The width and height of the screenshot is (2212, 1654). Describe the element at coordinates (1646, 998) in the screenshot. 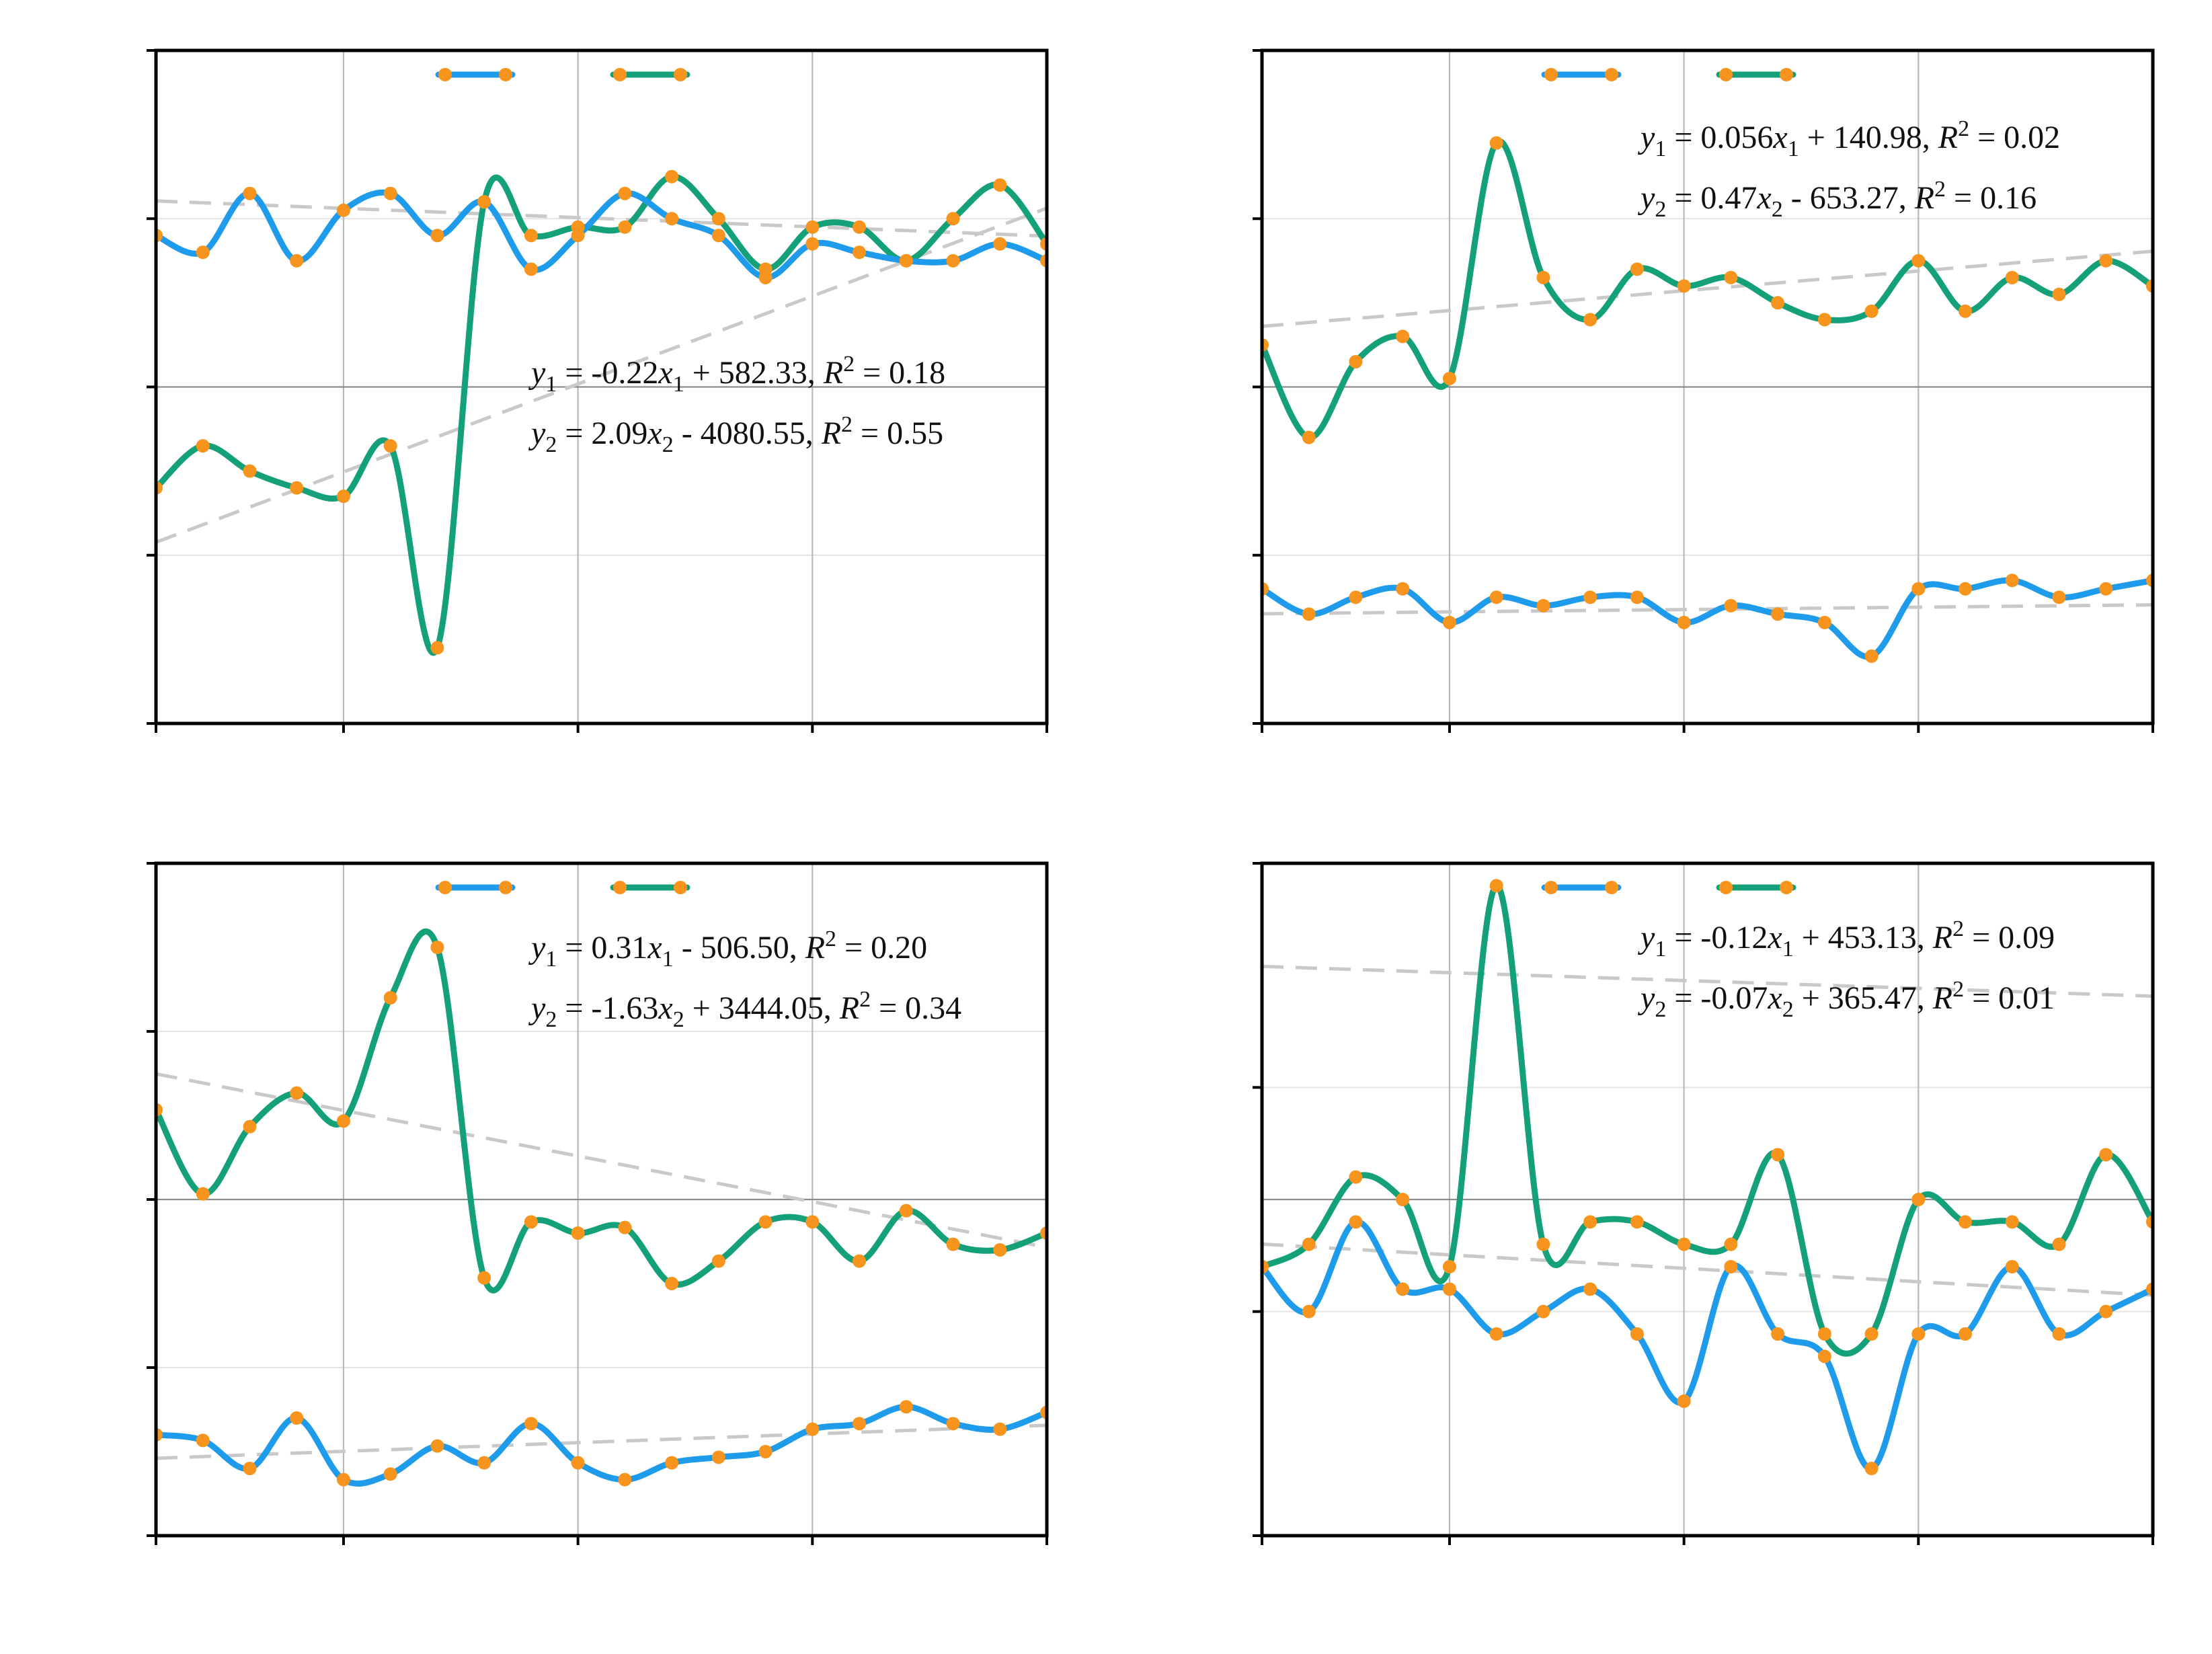

I see `eq-y: y` at that location.